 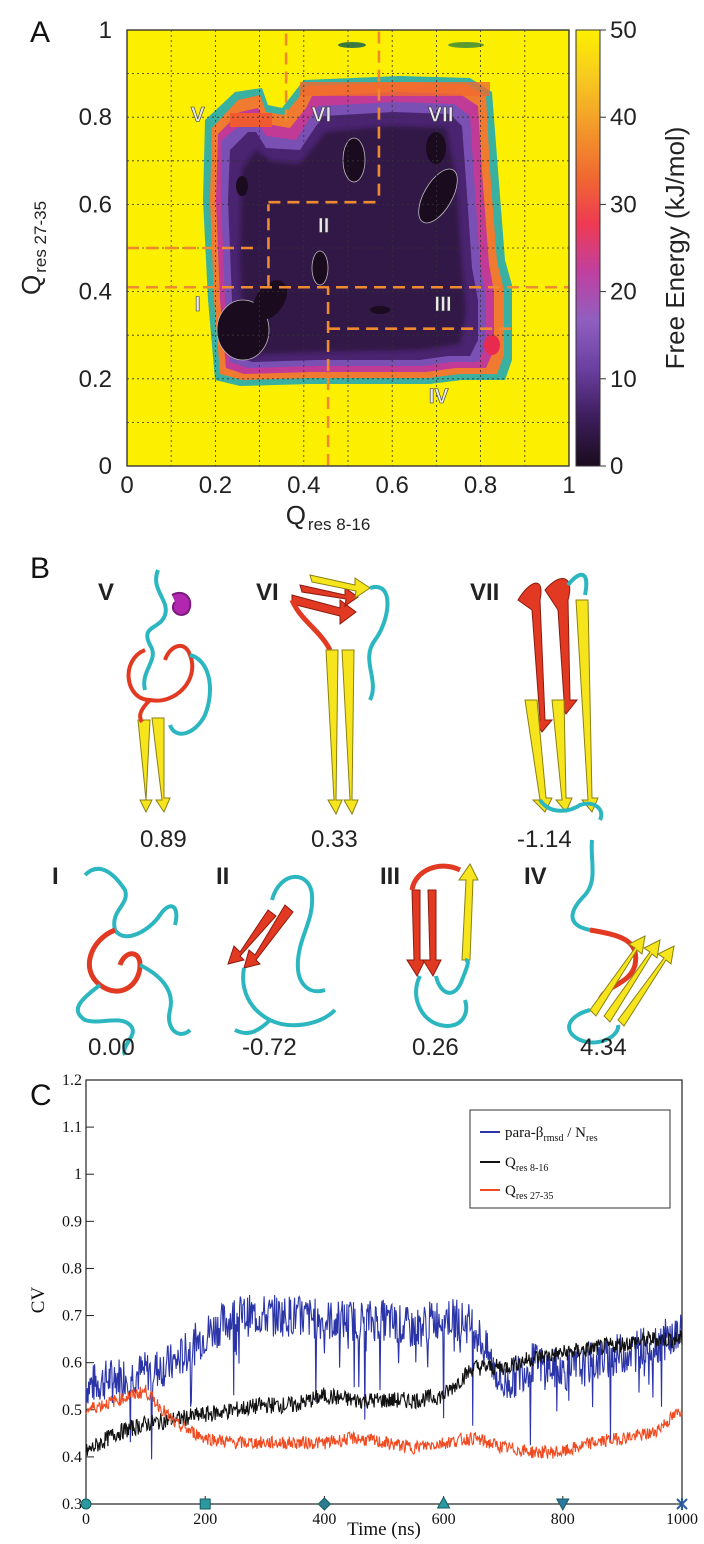 I want to click on region-label: VII, so click(x=441, y=115).